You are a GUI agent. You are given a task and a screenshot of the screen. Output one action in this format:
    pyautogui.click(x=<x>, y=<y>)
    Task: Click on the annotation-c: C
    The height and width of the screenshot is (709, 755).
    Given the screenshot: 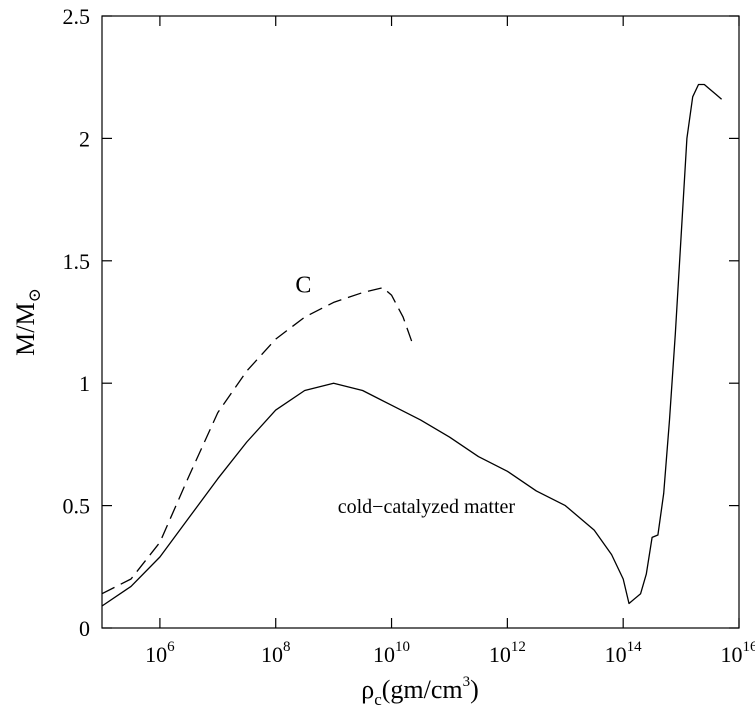 What is the action you would take?
    pyautogui.click(x=303, y=286)
    